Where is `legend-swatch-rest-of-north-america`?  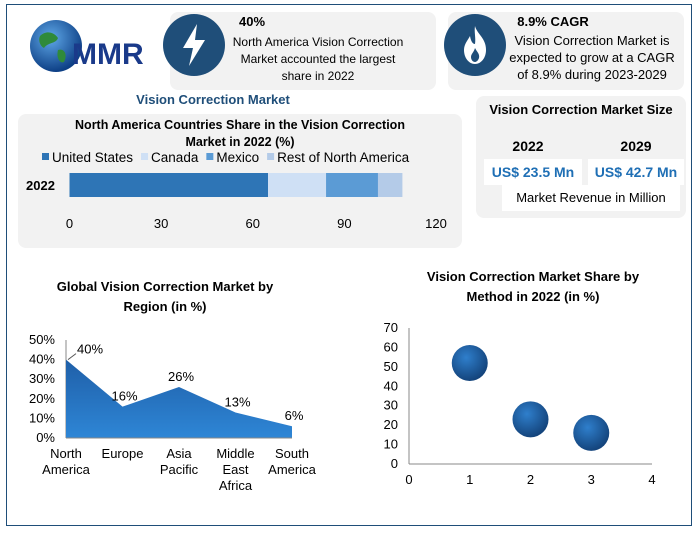
legend-swatch-rest-of-north-america is located at coordinates (271, 156).